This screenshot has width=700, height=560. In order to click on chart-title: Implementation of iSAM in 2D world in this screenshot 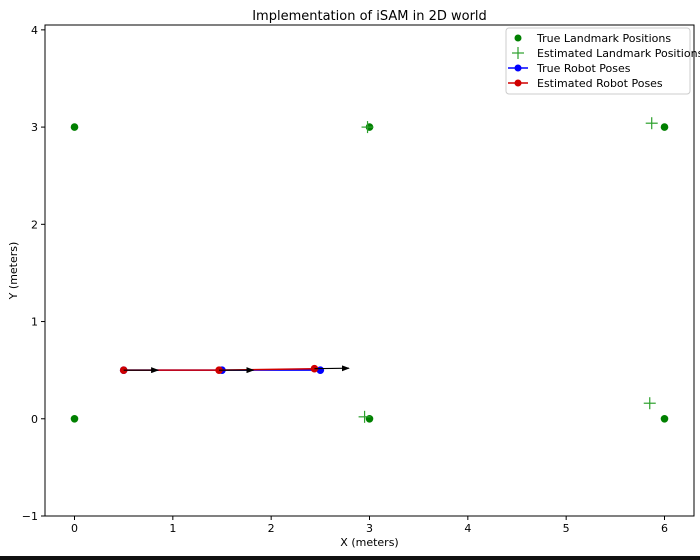, I will do `click(369, 16)`.